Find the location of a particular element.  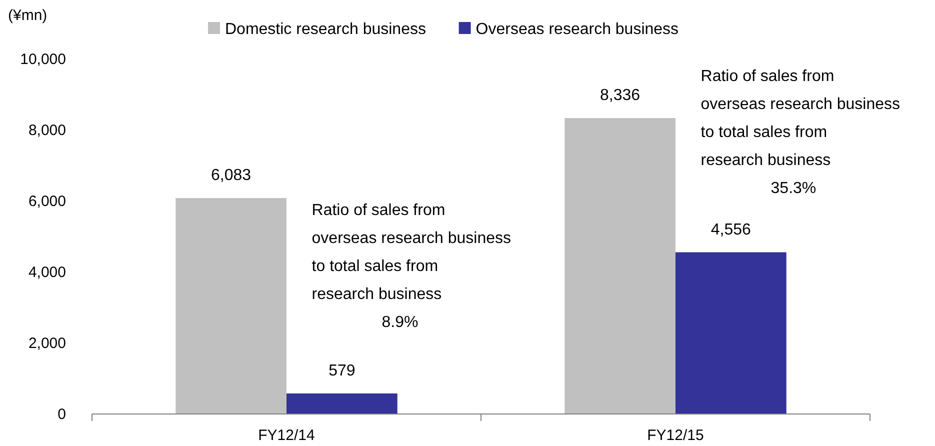

y-tick-label: 0 is located at coordinates (62, 414).